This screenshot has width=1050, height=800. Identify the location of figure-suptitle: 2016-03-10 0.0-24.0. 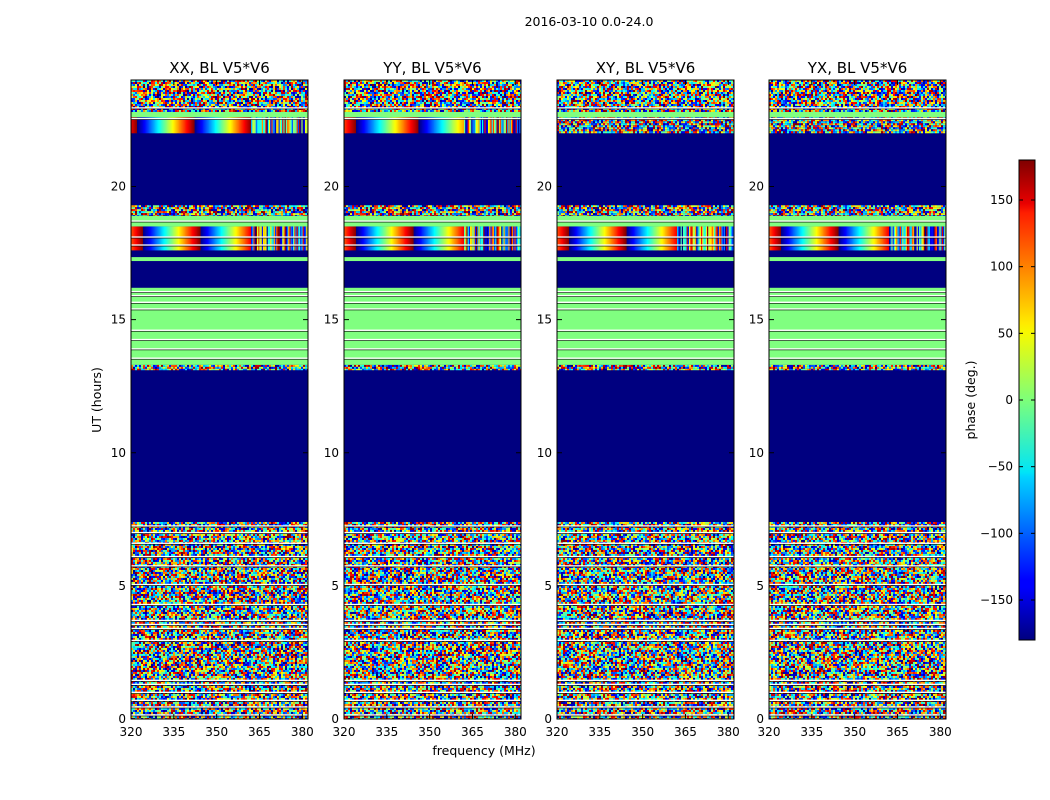
(589, 21).